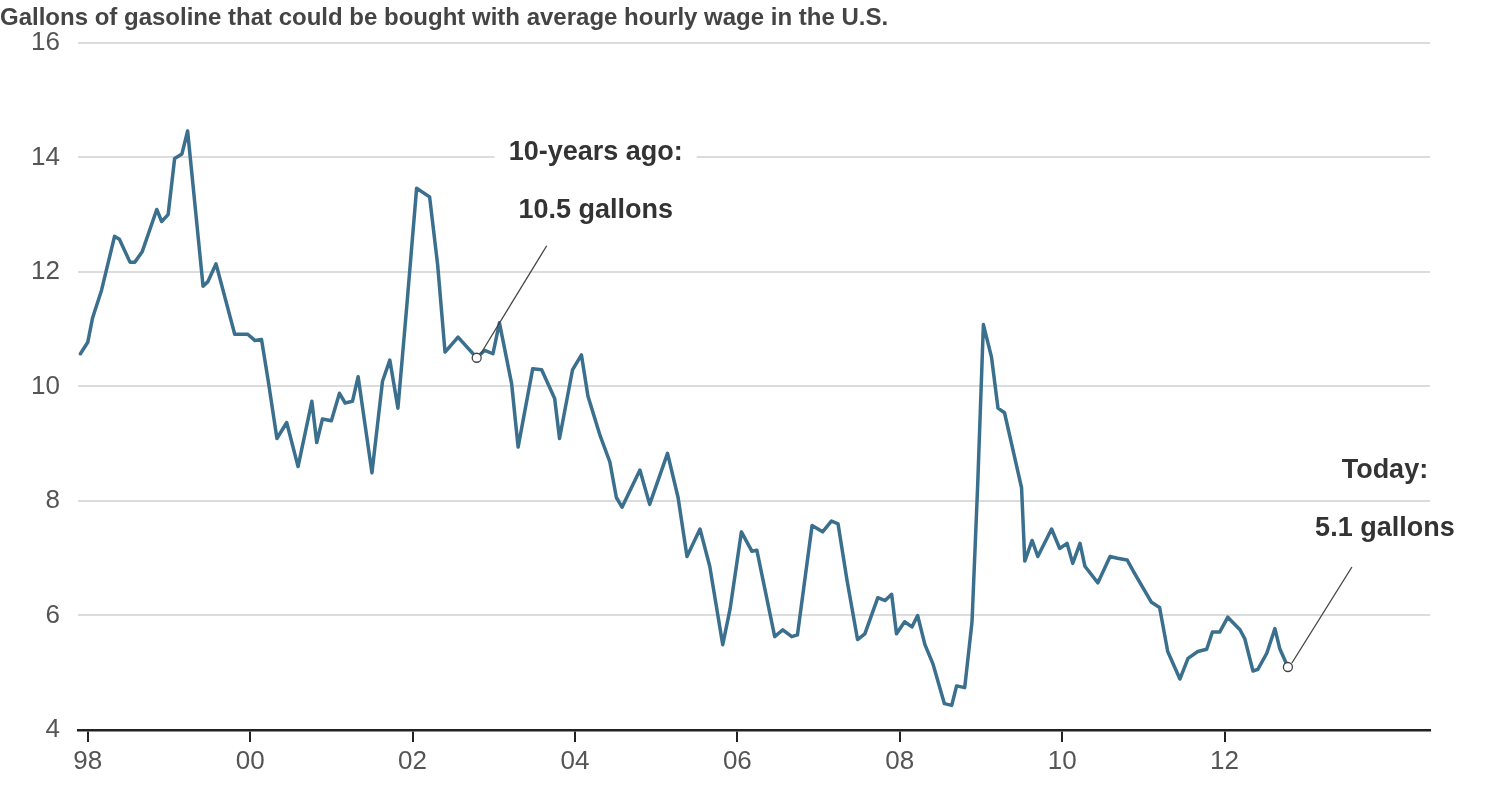  What do you see at coordinates (45, 384) in the screenshot?
I see `y-tick-label: 10` at bounding box center [45, 384].